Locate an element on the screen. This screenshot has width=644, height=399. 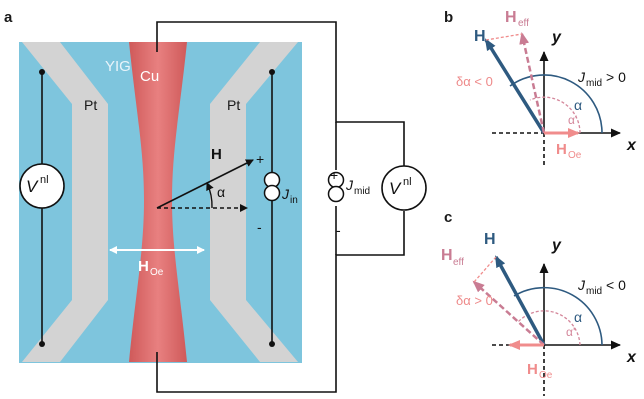
left-voltmeter is located at coordinates (42, 186).